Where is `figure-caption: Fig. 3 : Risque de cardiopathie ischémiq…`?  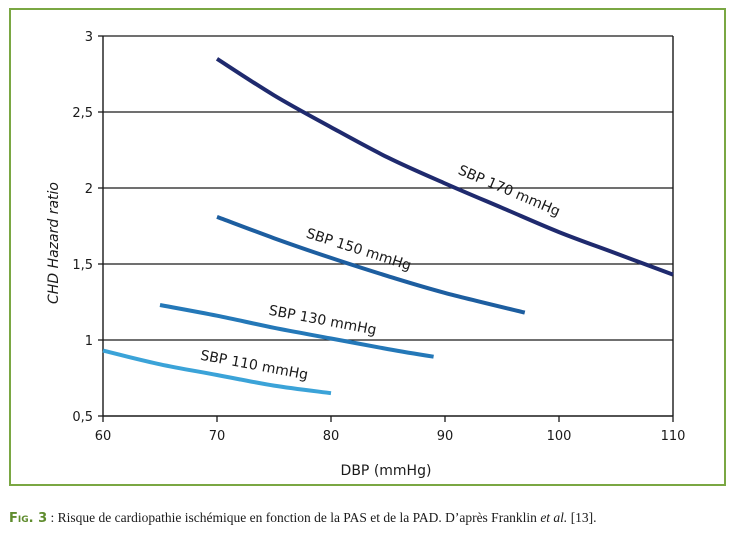 figure-caption: Fig. 3 : Risque de cardiopathie ischémiq… is located at coordinates (371, 518).